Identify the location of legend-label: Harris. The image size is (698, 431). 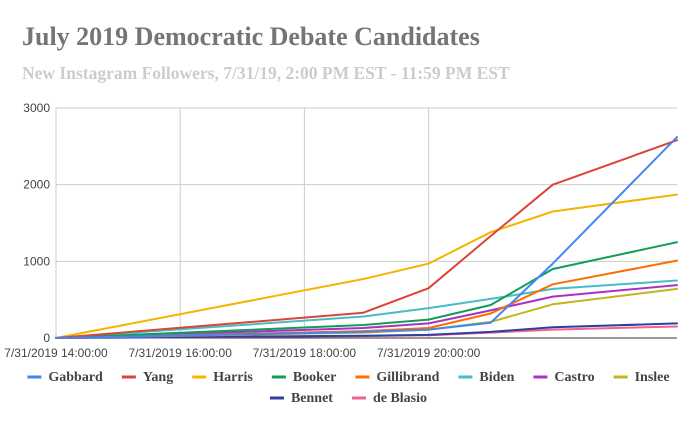
(233, 377).